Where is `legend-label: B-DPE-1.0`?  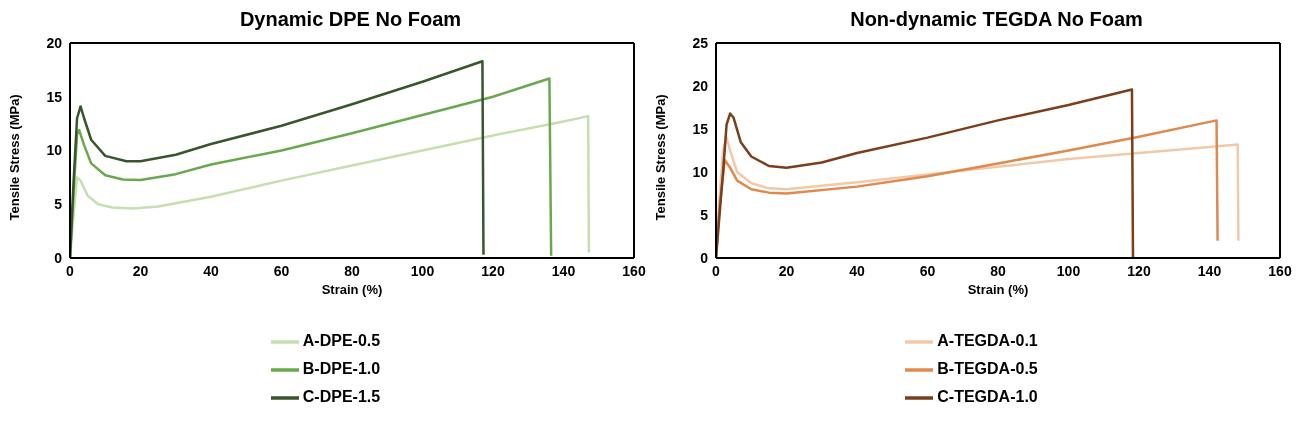 legend-label: B-DPE-1.0 is located at coordinates (341, 369).